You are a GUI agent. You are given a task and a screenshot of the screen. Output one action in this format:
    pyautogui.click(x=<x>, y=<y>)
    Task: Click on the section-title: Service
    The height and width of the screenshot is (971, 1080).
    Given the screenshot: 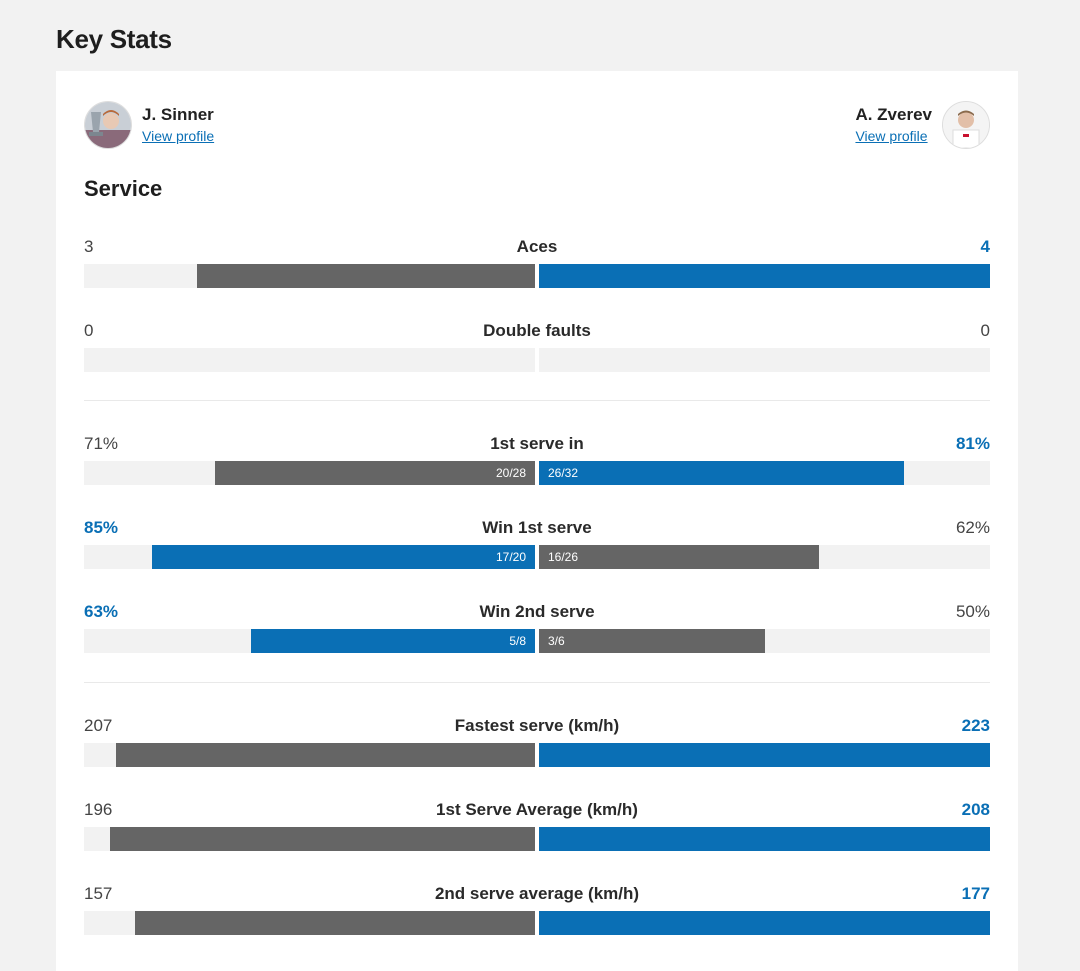 What is the action you would take?
    pyautogui.click(x=123, y=188)
    